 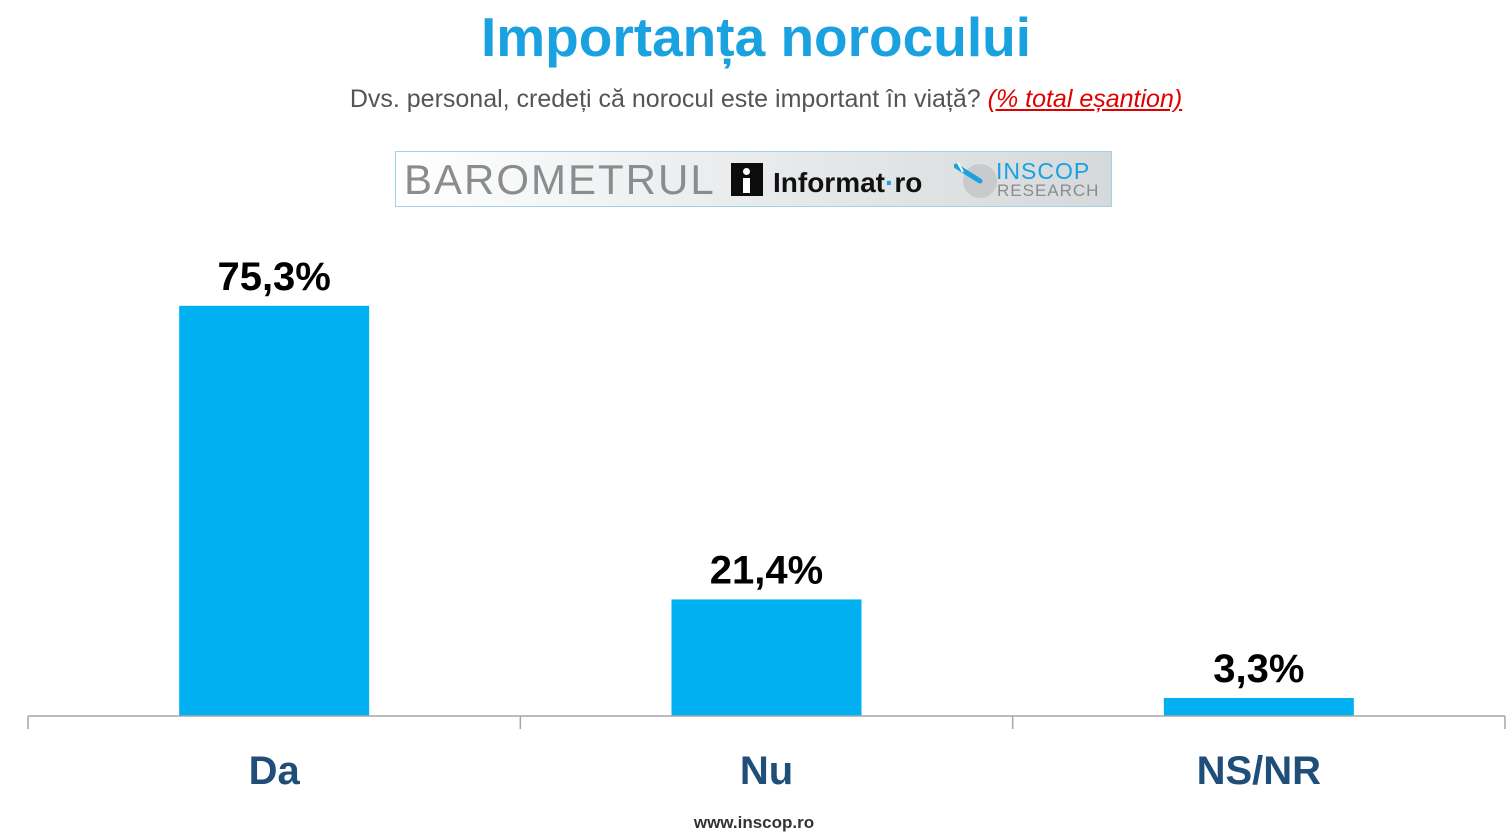 I want to click on inscop-logo-text: INSCOP, so click(x=1043, y=171).